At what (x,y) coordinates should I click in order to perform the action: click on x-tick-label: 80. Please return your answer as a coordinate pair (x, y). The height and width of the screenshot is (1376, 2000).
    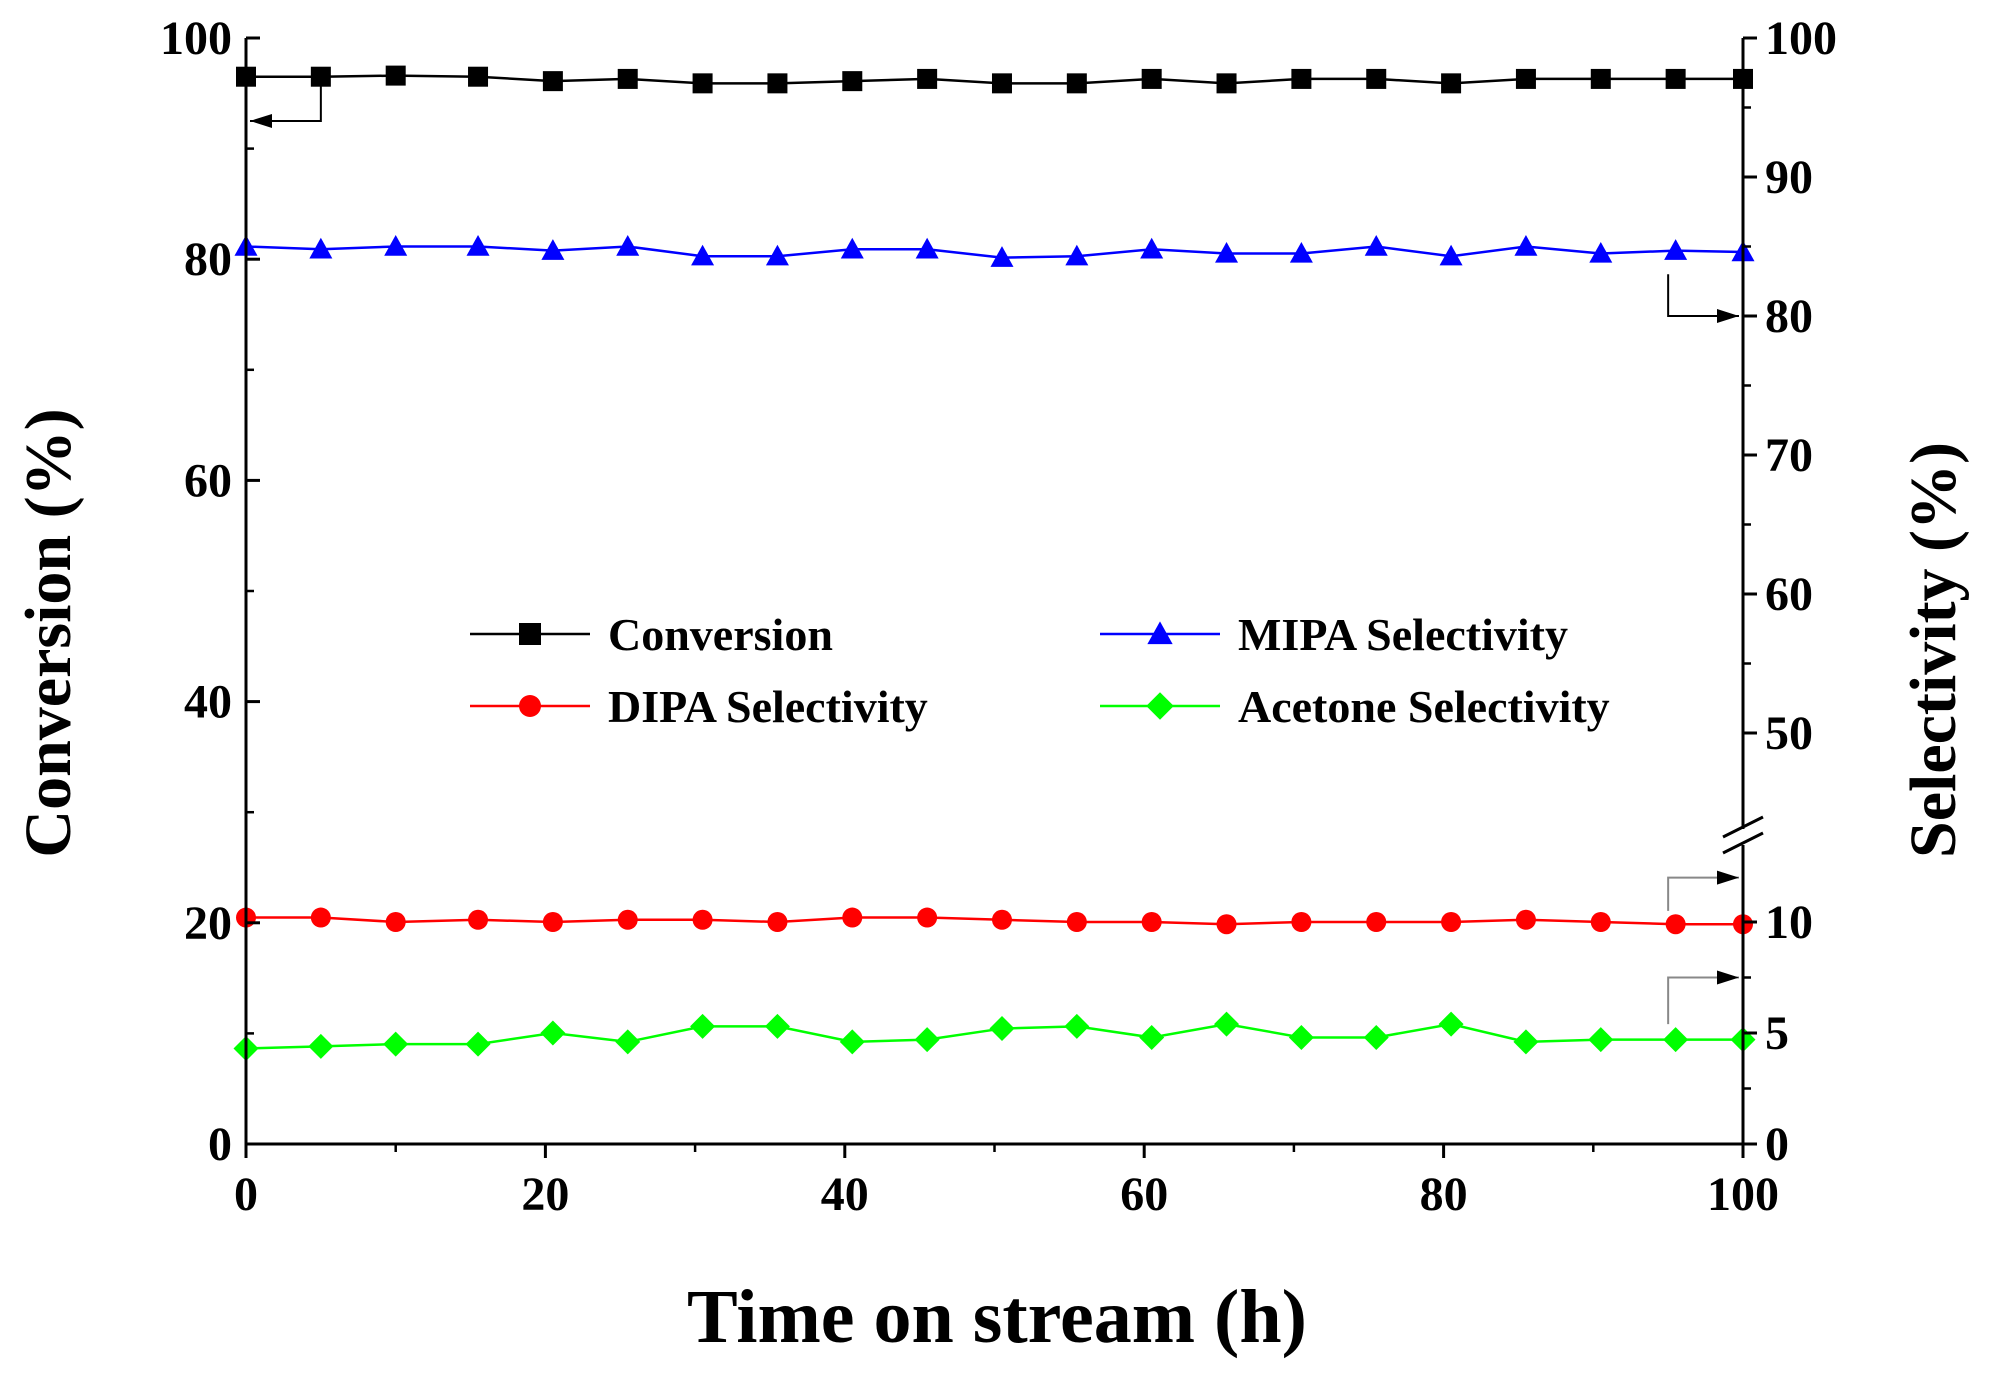
    Looking at the image, I should click on (1444, 1194).